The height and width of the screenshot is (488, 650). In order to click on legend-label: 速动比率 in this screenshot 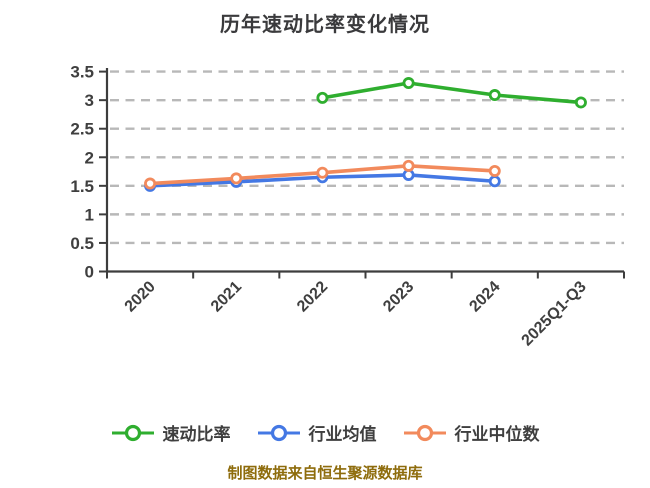, I will do `click(196, 434)`.